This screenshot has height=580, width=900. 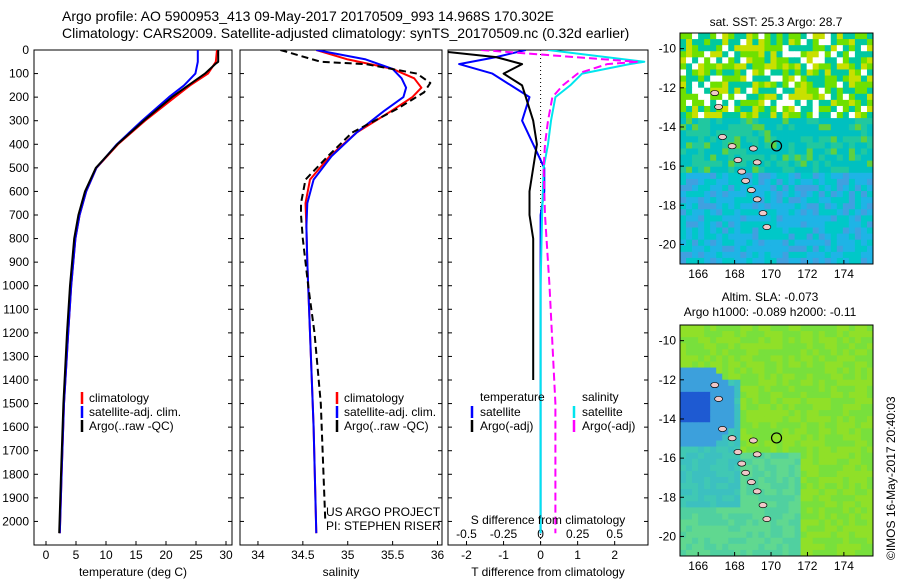 What do you see at coordinates (770, 312) in the screenshot?
I see `sla-map-subtitle: Argo h1000: -0.089 h2000: -0.11` at bounding box center [770, 312].